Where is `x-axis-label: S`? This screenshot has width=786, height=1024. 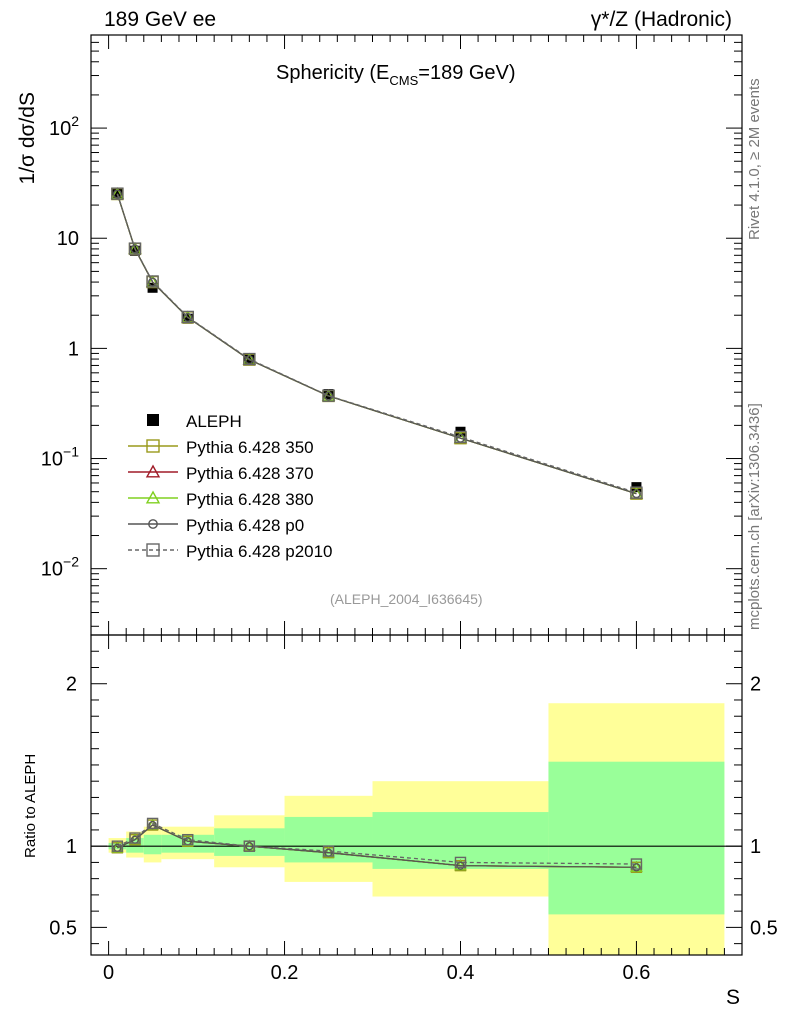
x-axis-label: S is located at coordinates (732, 997).